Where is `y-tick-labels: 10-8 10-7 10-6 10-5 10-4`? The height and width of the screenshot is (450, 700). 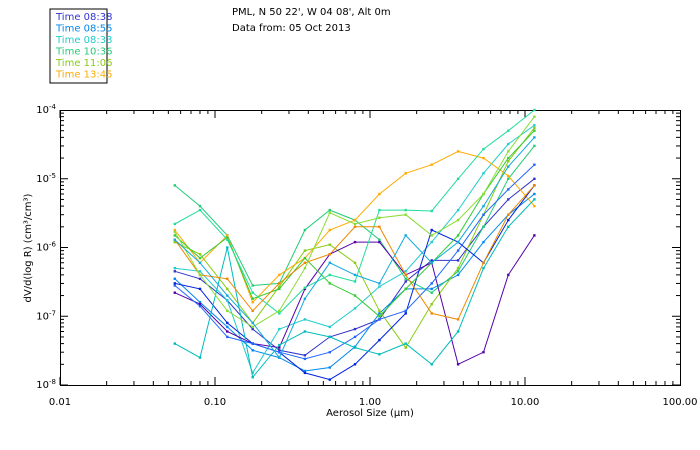
y-tick-labels: 10-8 10-7 10-6 10-5 10-4 is located at coordinates (46, 247).